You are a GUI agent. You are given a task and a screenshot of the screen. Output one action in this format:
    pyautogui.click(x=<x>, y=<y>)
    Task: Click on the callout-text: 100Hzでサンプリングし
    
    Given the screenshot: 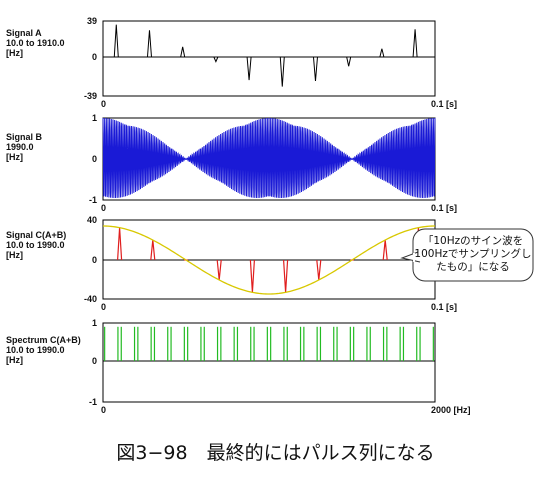 What is the action you would take?
    pyautogui.click(x=472, y=253)
    